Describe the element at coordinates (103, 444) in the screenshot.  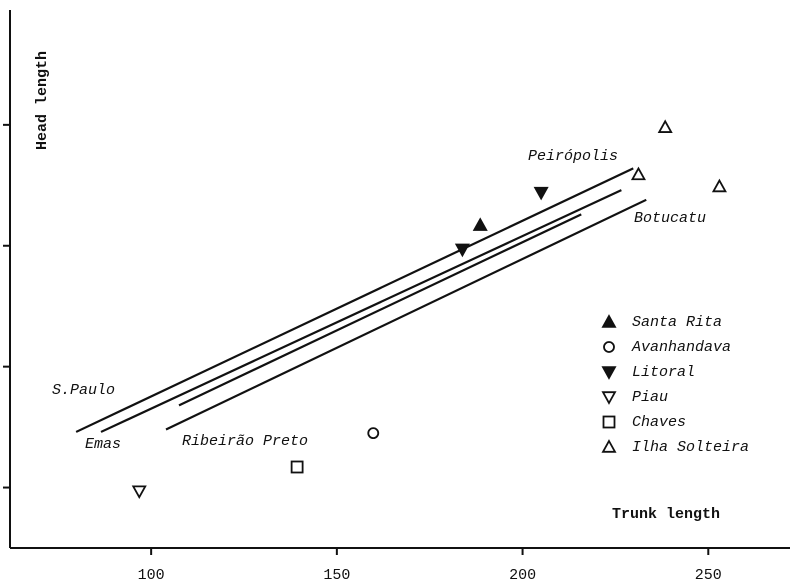
I see `line-label: Emas` at that location.